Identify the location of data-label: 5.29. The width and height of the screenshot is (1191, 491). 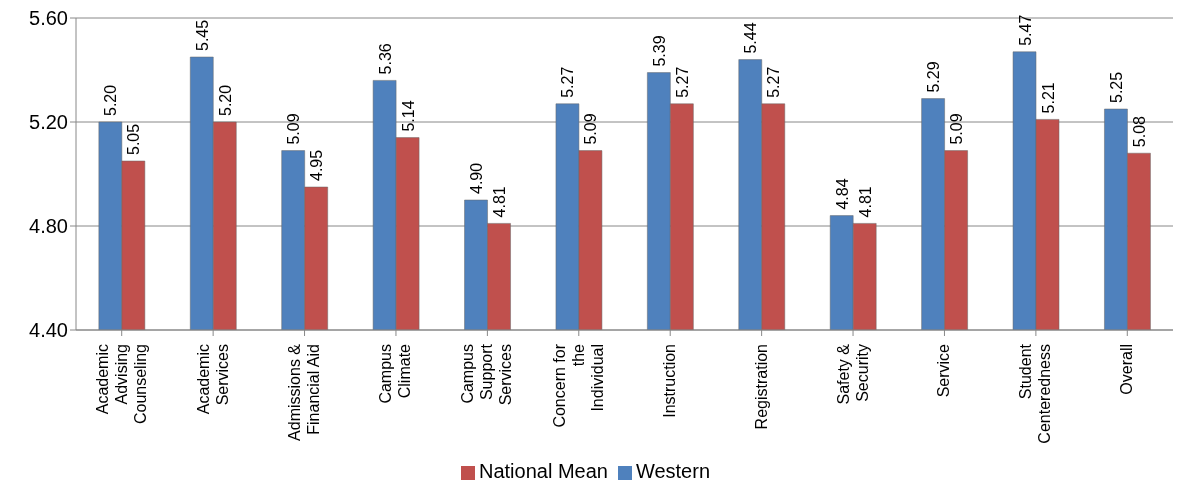
(934, 77).